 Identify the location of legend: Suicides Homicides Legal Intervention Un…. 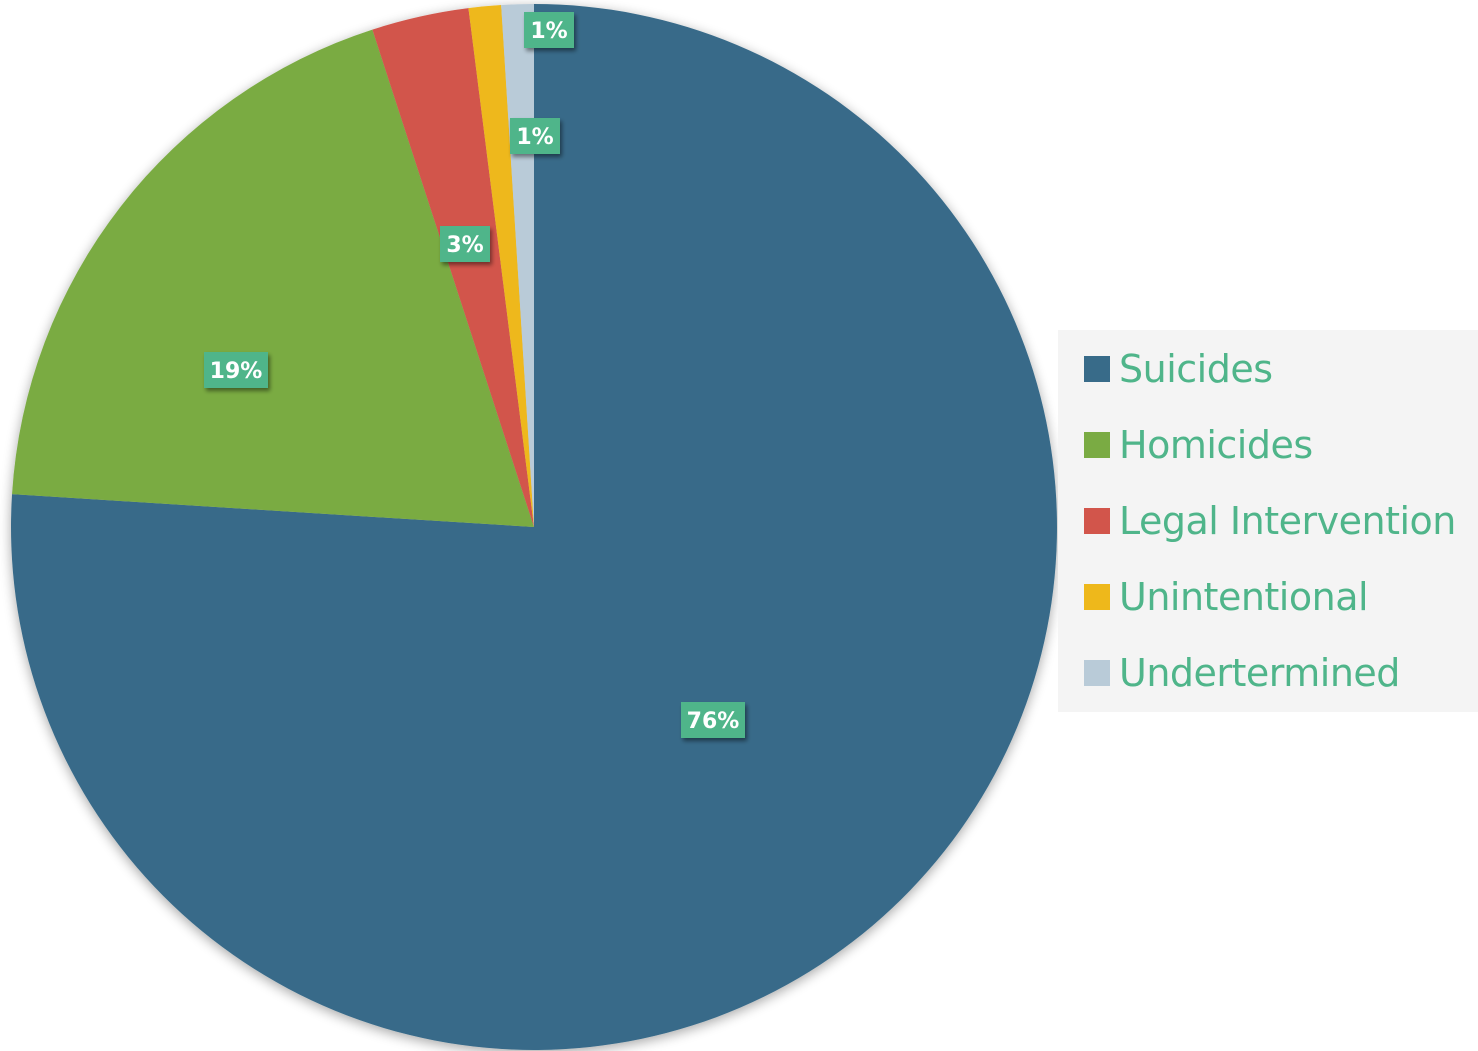
(1268, 521).